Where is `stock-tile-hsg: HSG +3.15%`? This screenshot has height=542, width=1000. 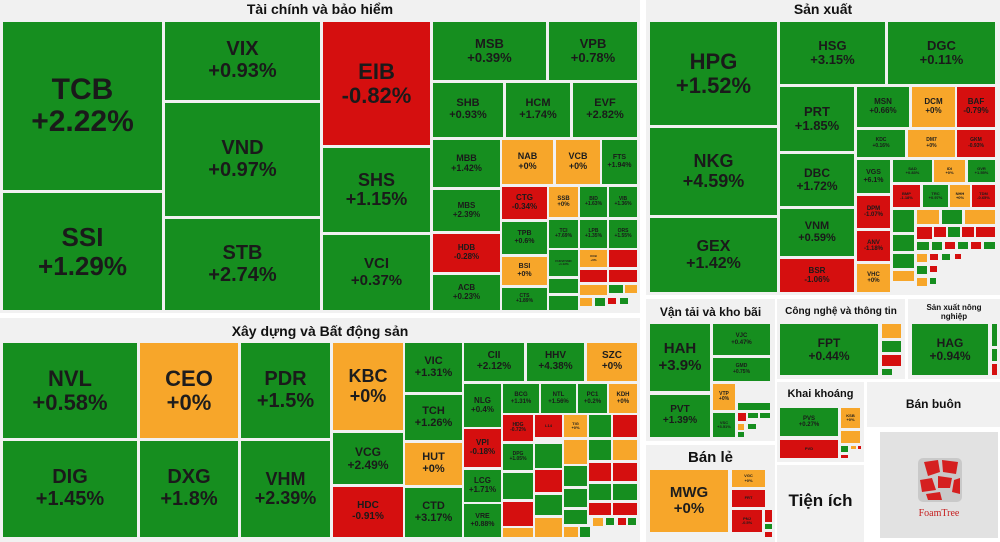 stock-tile-hsg: HSG +3.15% is located at coordinates (832, 53).